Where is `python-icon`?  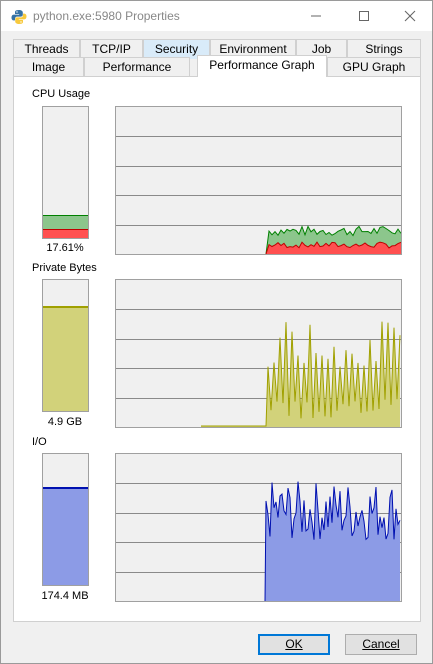
python-icon is located at coordinates (19, 17).